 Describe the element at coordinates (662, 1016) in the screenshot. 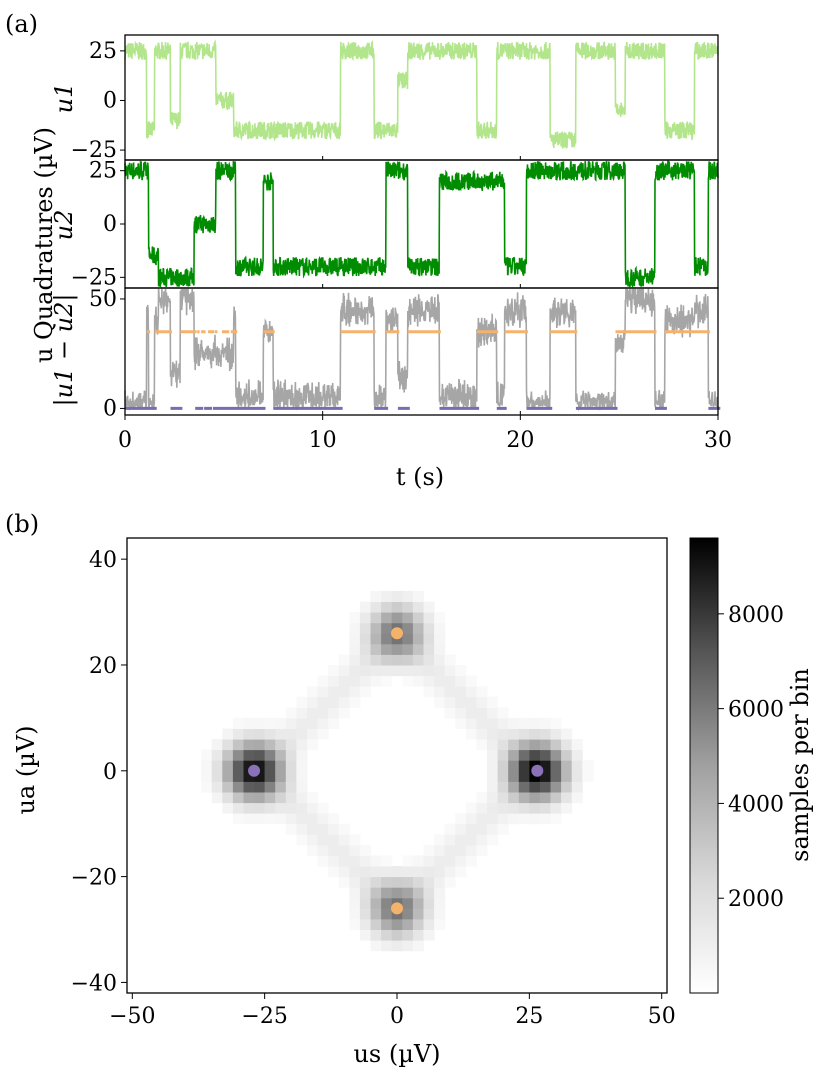

I see `panel-b-xtick-label: 50` at that location.